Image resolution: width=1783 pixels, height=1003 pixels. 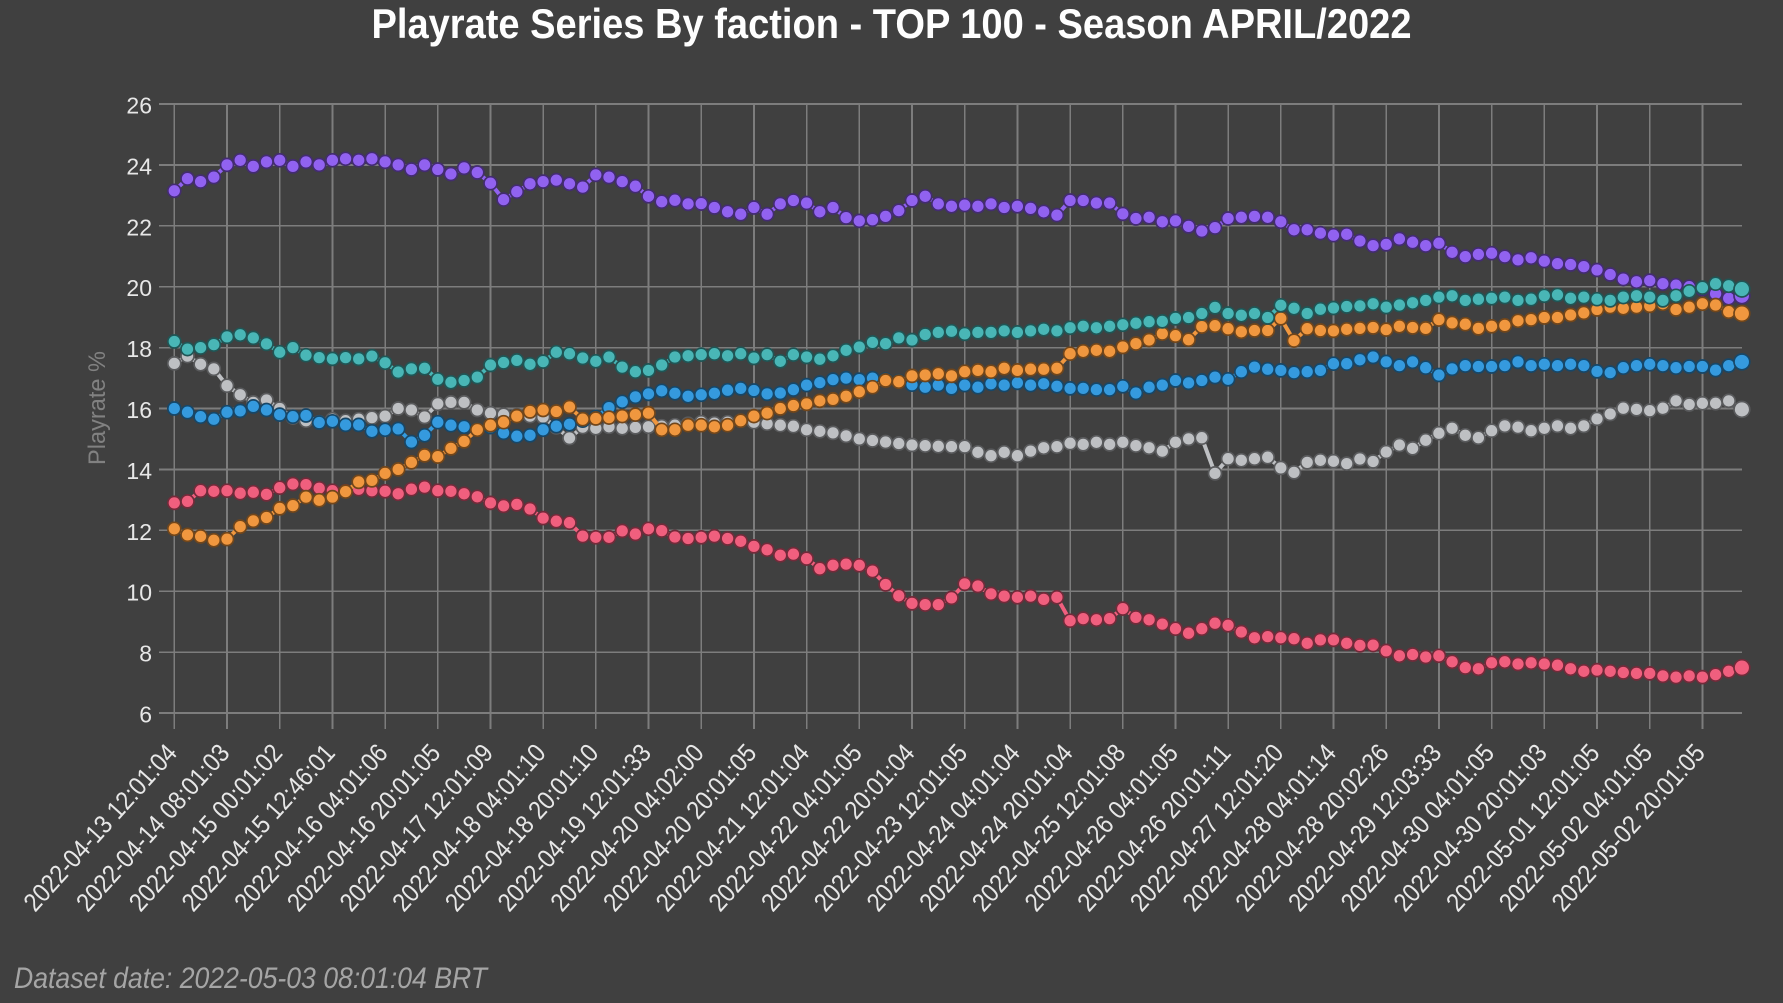 What do you see at coordinates (251, 978) in the screenshot?
I see `svg-text:Dataset date: 2022-05-03 08:01: Dataset date: 2022-05-03 08:01:04 BRT` at bounding box center [251, 978].